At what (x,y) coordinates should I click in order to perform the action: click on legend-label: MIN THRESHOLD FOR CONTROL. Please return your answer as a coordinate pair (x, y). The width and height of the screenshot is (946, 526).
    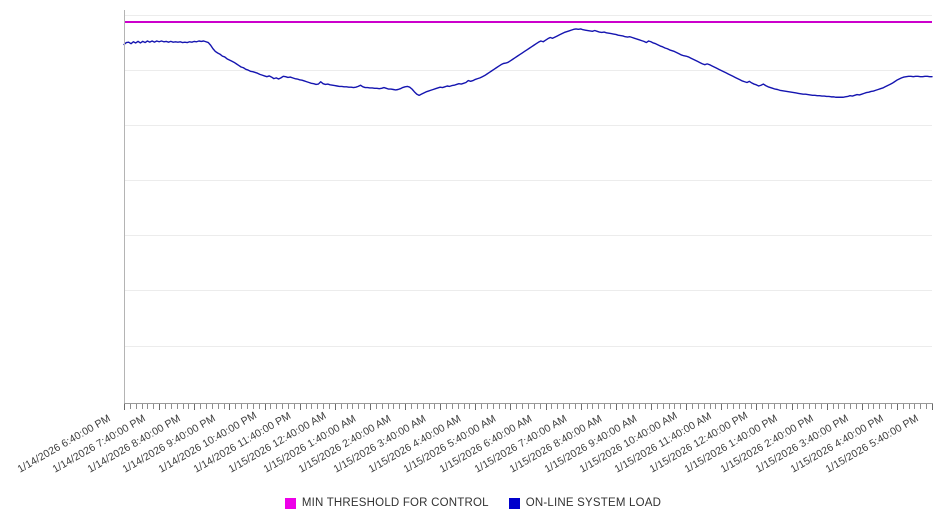
    Looking at the image, I should click on (395, 503).